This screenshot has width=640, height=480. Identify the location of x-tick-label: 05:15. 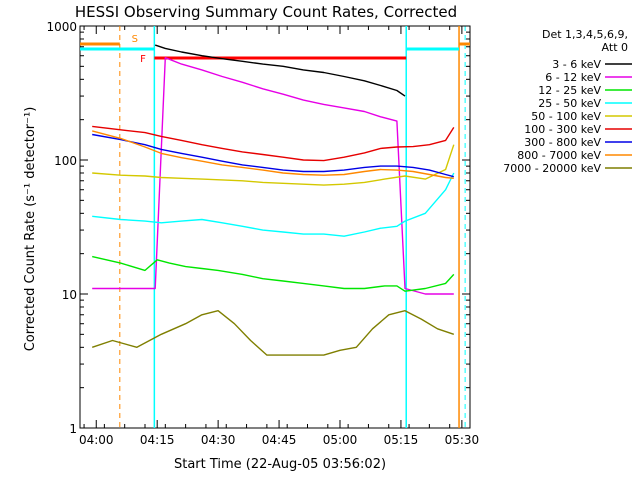
(401, 440).